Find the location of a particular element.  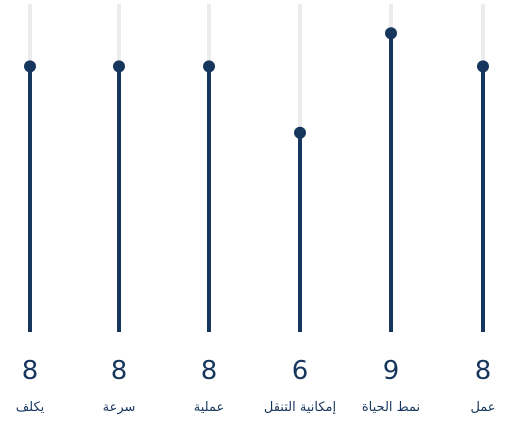

value-label-2: 8 is located at coordinates (209, 371).